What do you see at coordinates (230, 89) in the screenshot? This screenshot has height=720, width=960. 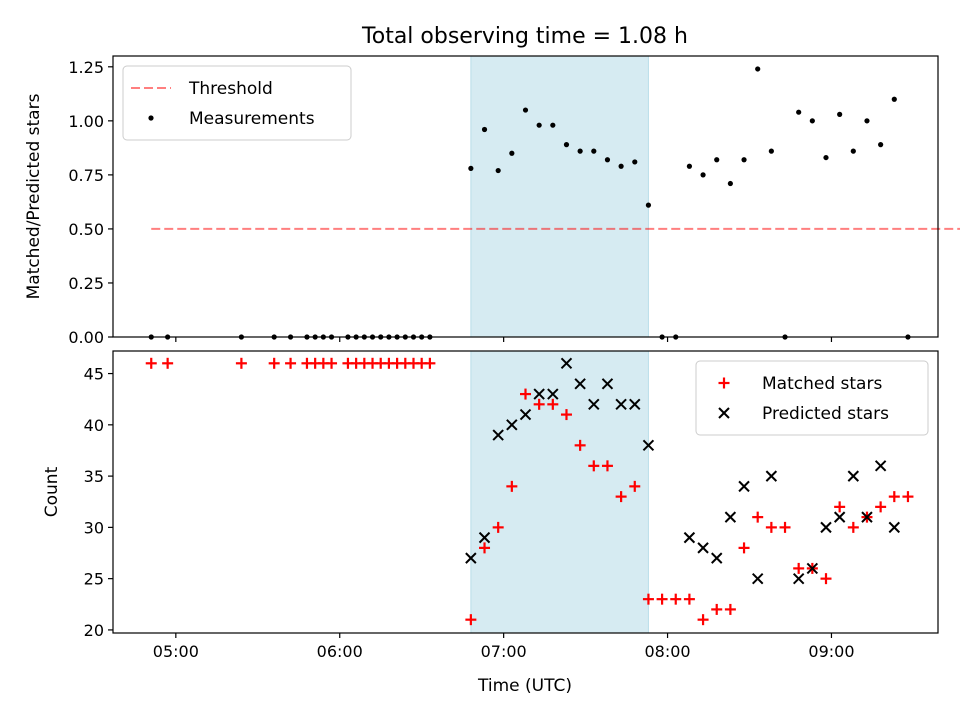 I see `top-legend-label-0: Threshold` at bounding box center [230, 89].